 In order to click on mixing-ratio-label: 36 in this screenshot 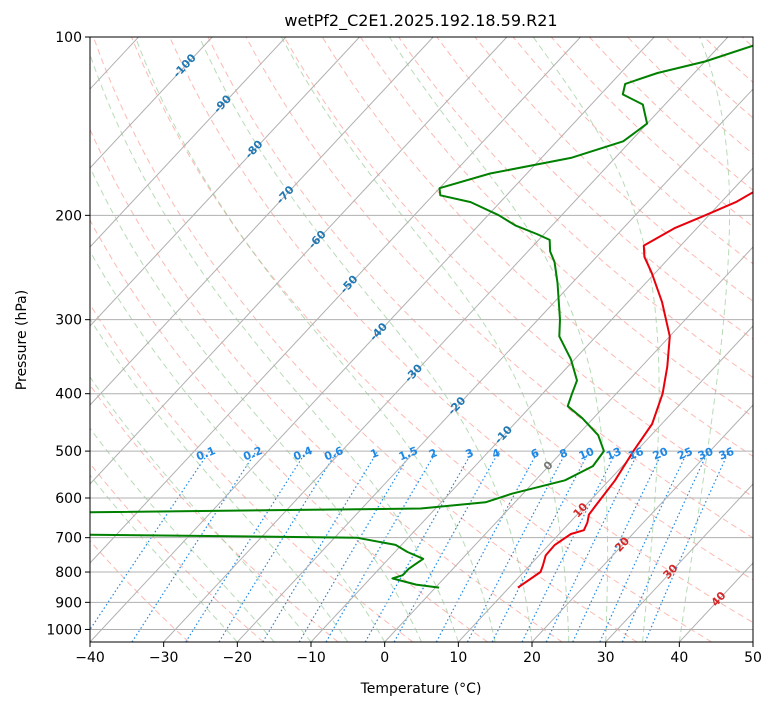, I will do `click(726, 454)`.